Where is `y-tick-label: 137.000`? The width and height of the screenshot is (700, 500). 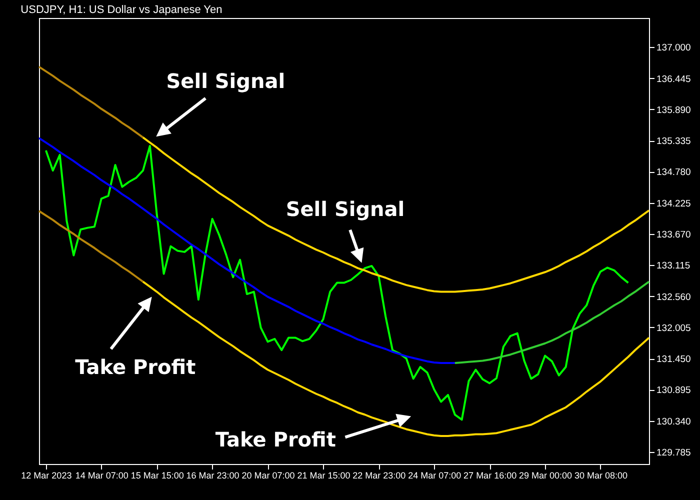
y-tick-label: 137.000 is located at coordinates (673, 48).